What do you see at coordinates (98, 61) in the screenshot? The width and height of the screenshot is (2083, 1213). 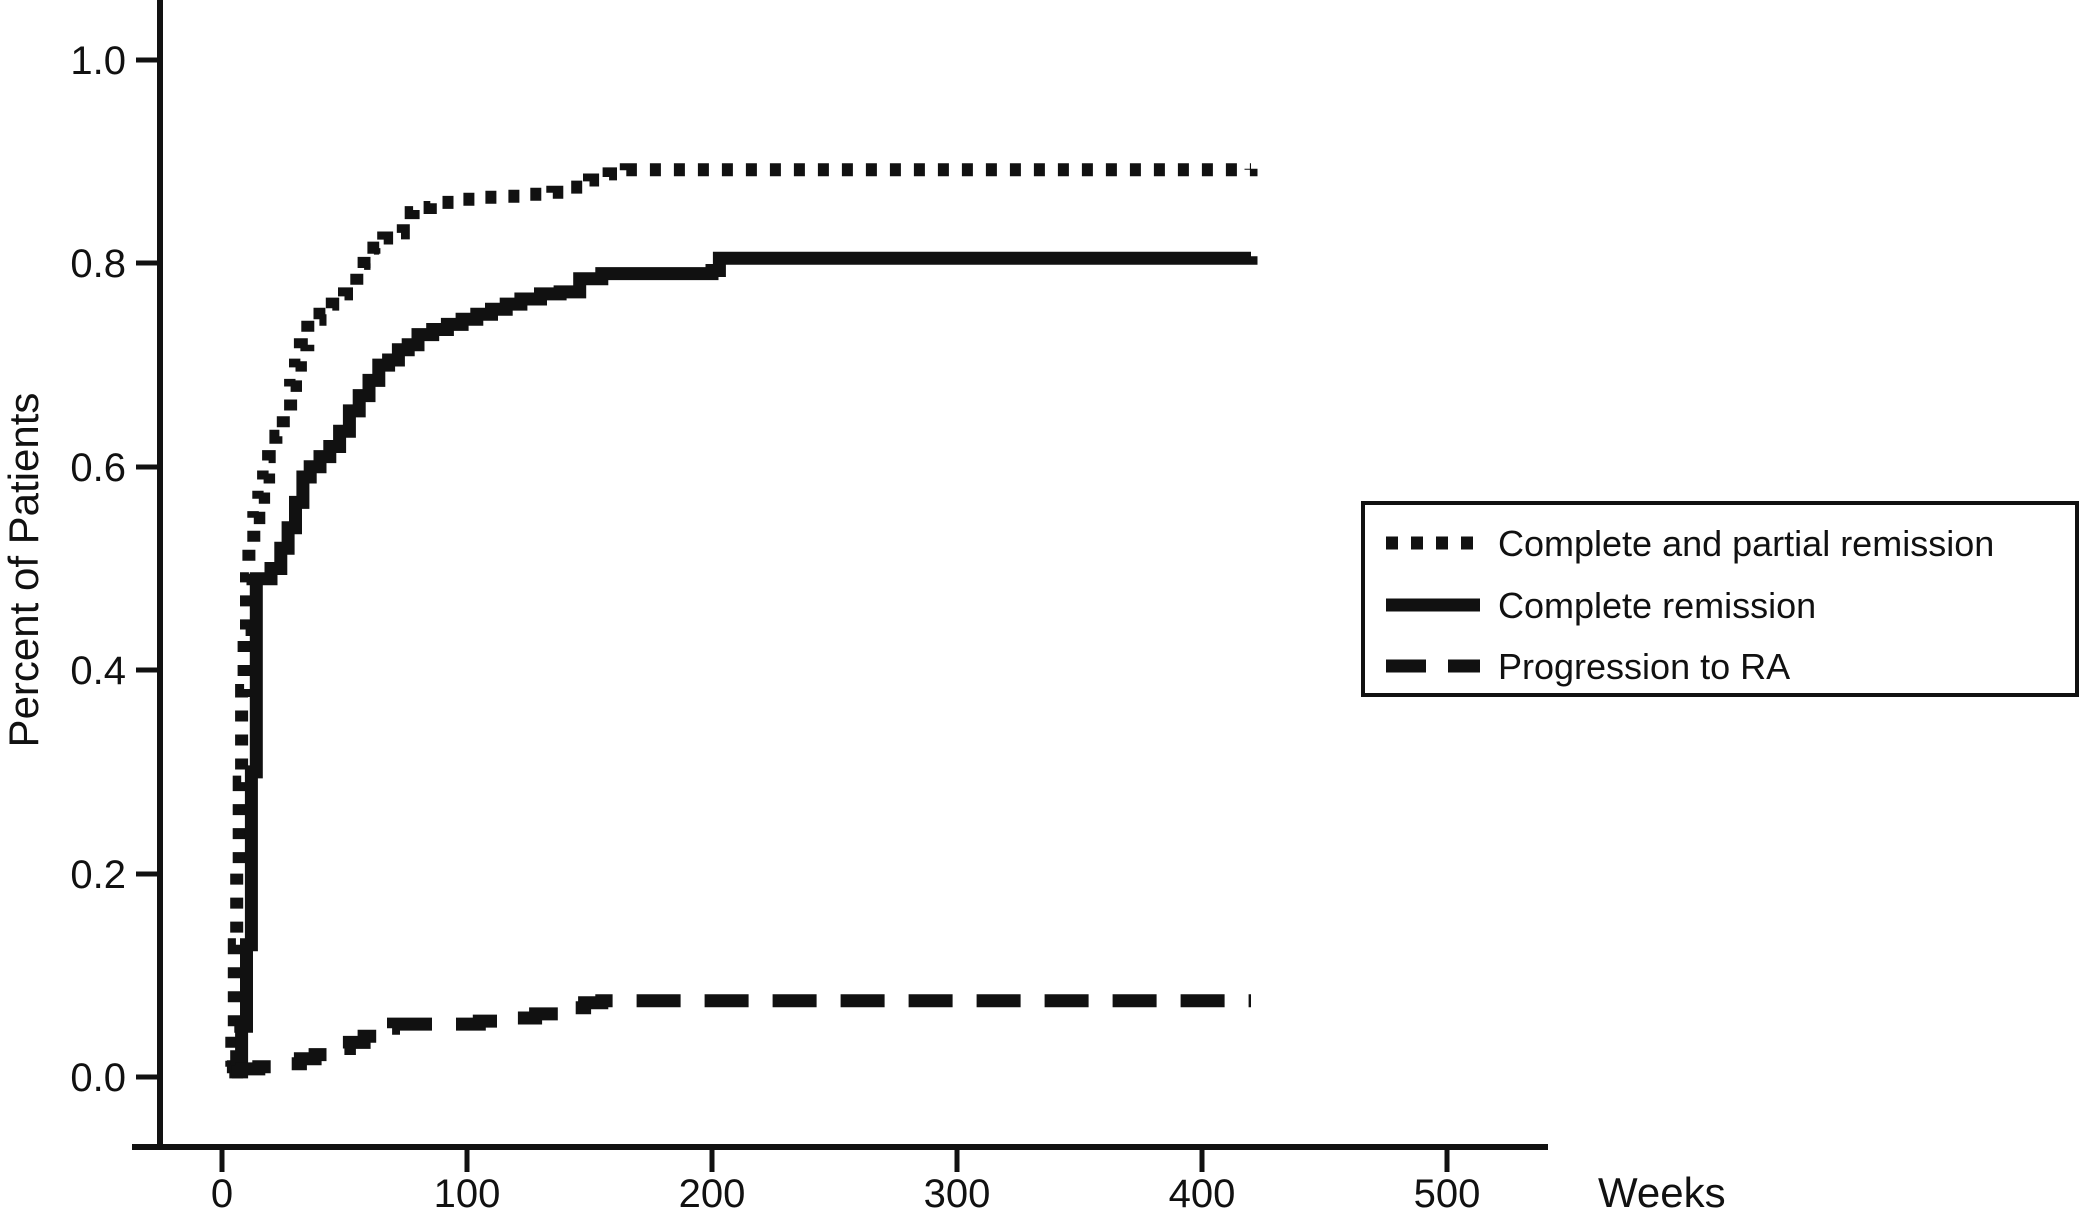 I see `y-tick-label: 1.0` at bounding box center [98, 61].